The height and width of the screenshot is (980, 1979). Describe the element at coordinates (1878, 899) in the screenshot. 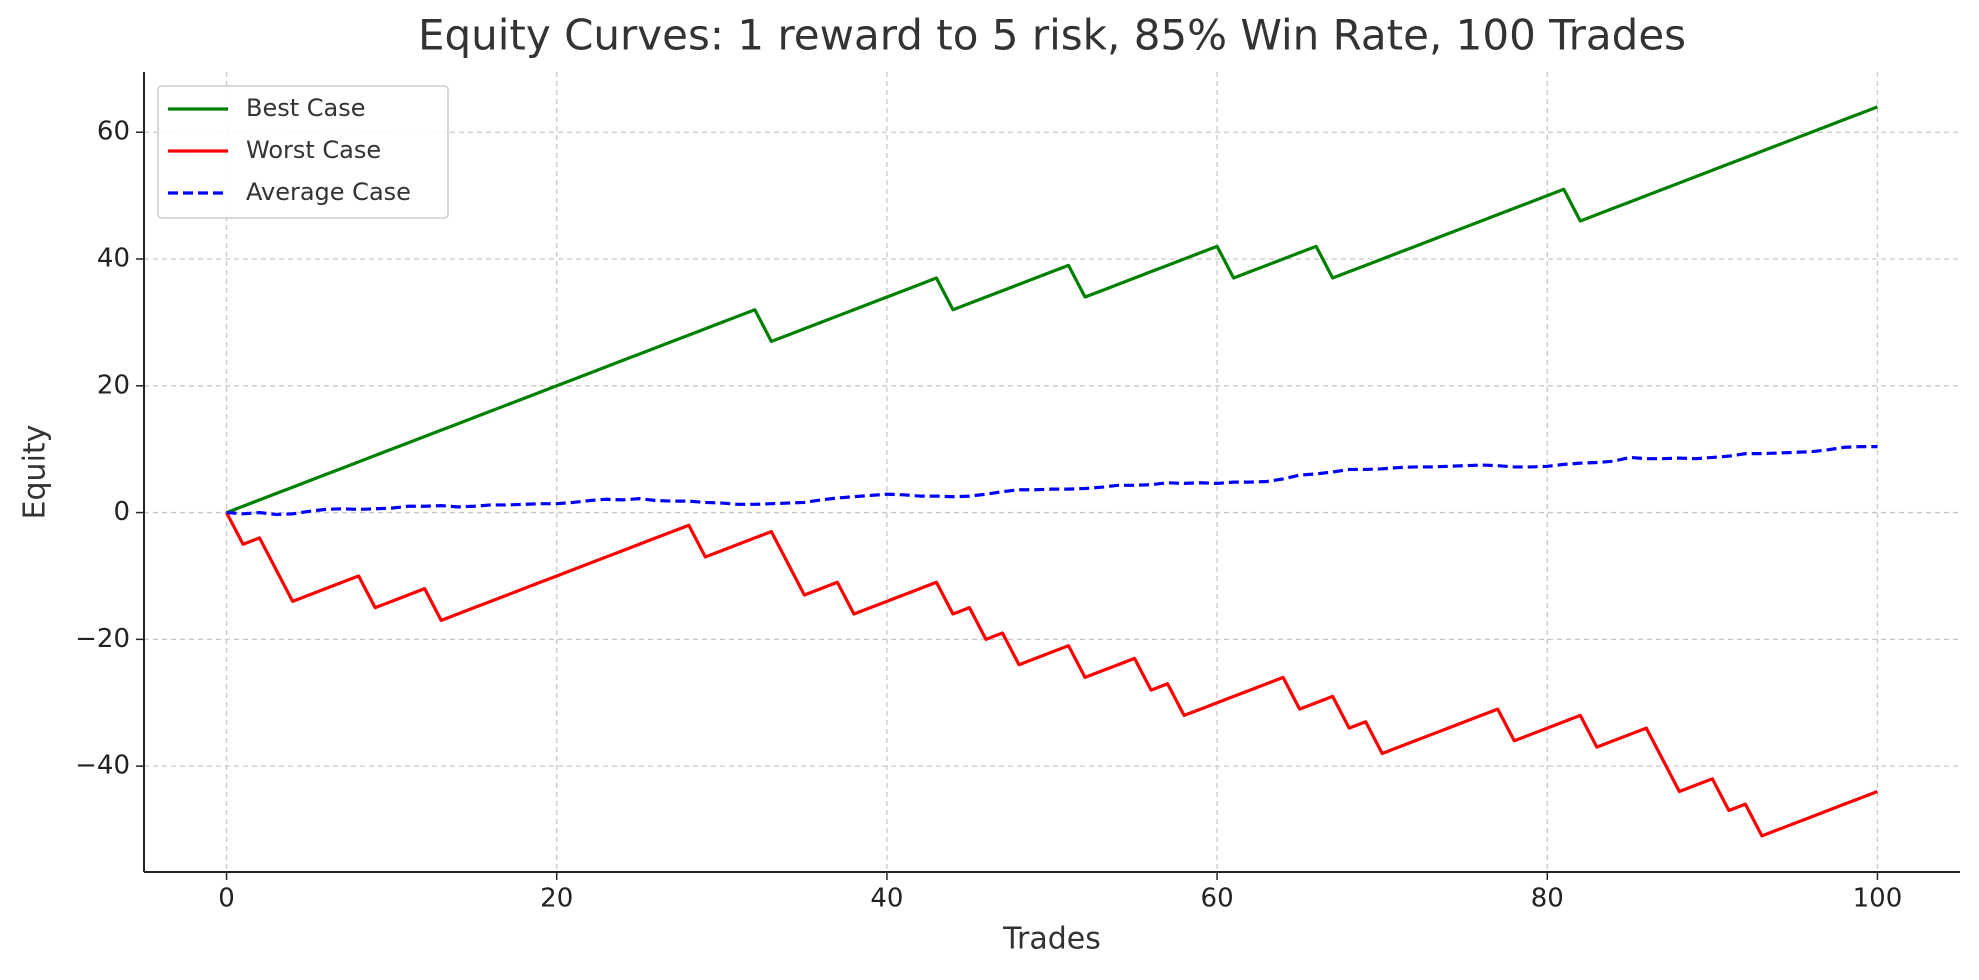

I see `x-tick-label: 100` at that location.